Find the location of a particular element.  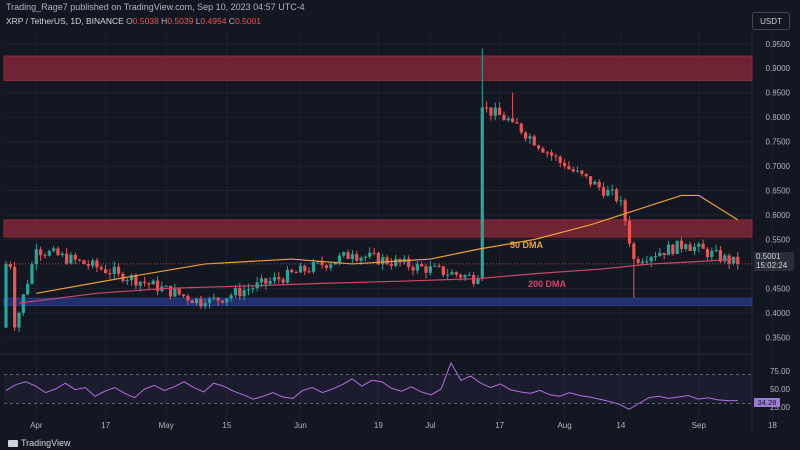

close-value: 0.5001 is located at coordinates (247, 21).